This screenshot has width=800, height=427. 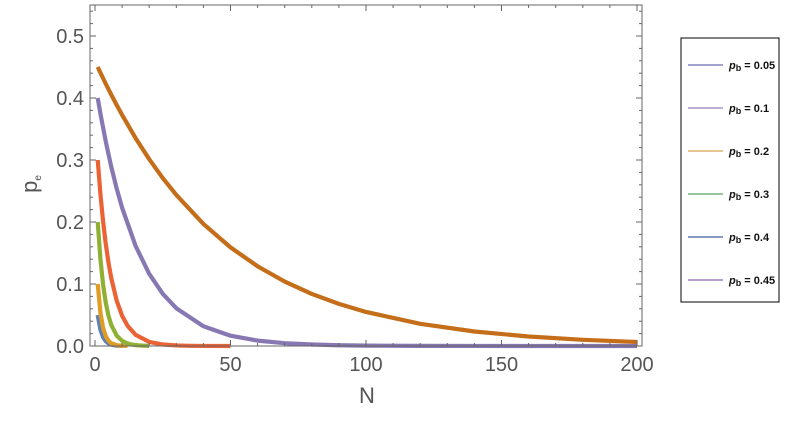 I want to click on legend-item-5: pb = 0.4, so click(x=729, y=238).